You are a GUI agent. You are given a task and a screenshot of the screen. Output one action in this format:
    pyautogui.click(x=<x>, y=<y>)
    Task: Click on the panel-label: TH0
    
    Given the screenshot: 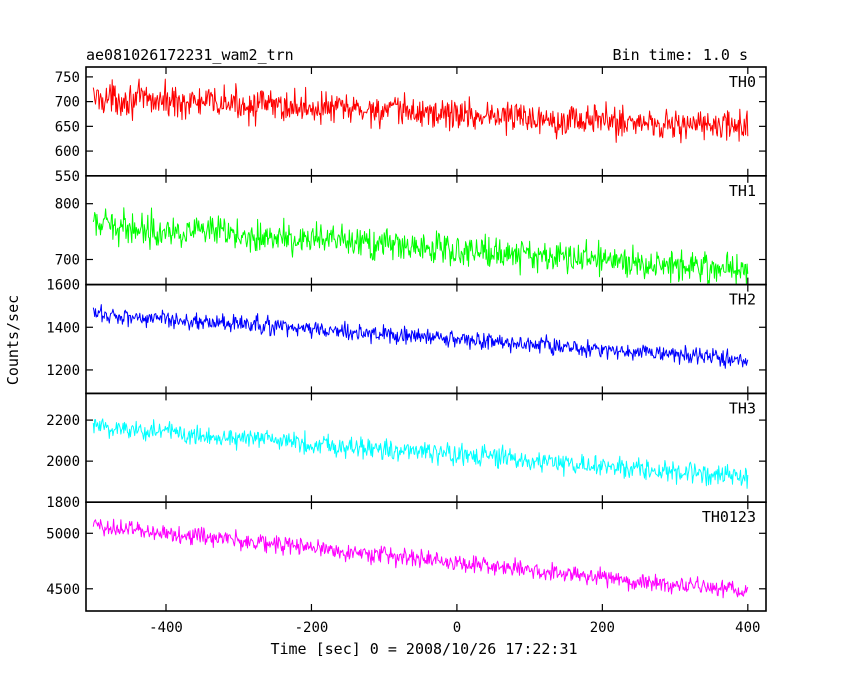 What is the action you would take?
    pyautogui.click(x=742, y=82)
    